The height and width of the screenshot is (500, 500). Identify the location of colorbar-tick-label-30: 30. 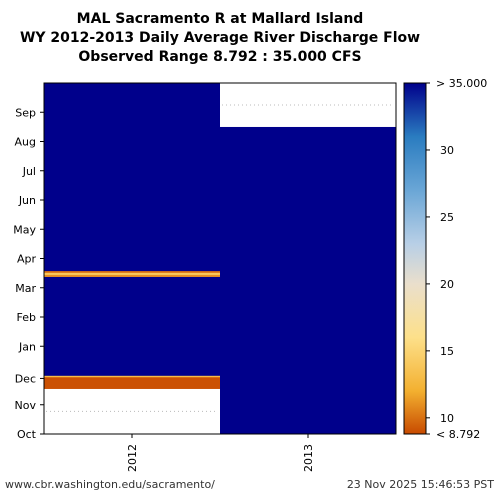
(447, 150).